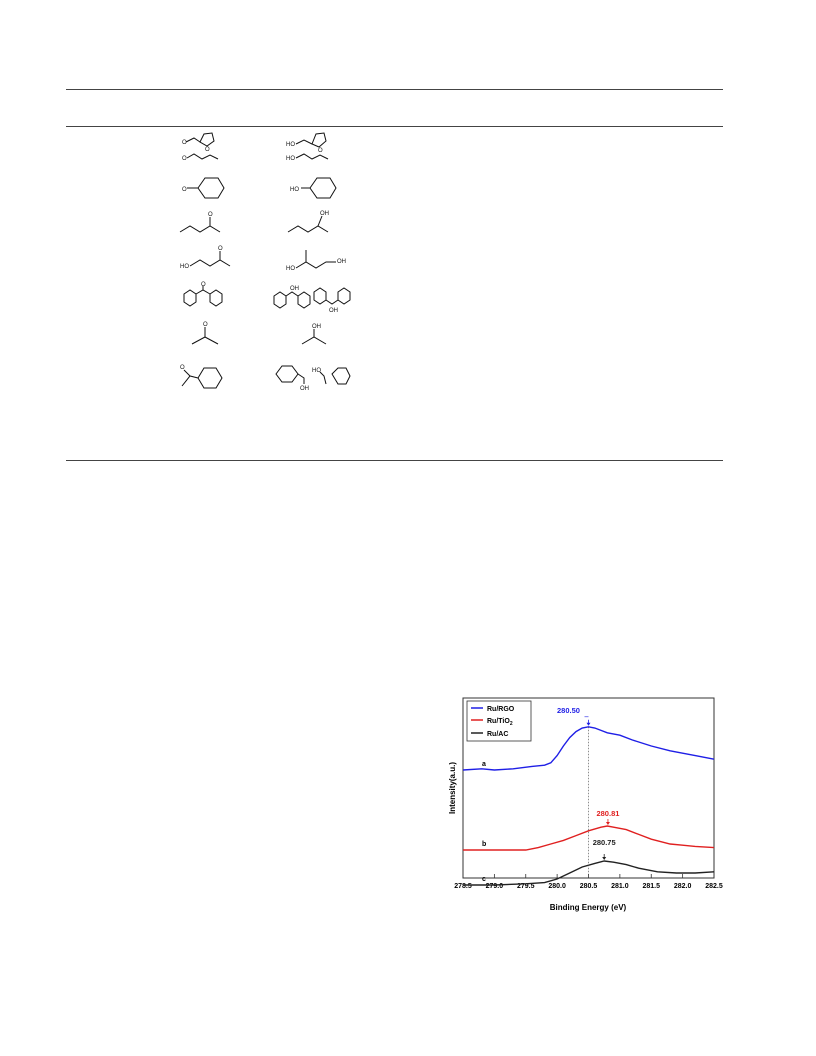 This screenshot has height=1056, width=816. What do you see at coordinates (203, 188) in the screenshot?
I see `substrate-structure-2: O` at bounding box center [203, 188].